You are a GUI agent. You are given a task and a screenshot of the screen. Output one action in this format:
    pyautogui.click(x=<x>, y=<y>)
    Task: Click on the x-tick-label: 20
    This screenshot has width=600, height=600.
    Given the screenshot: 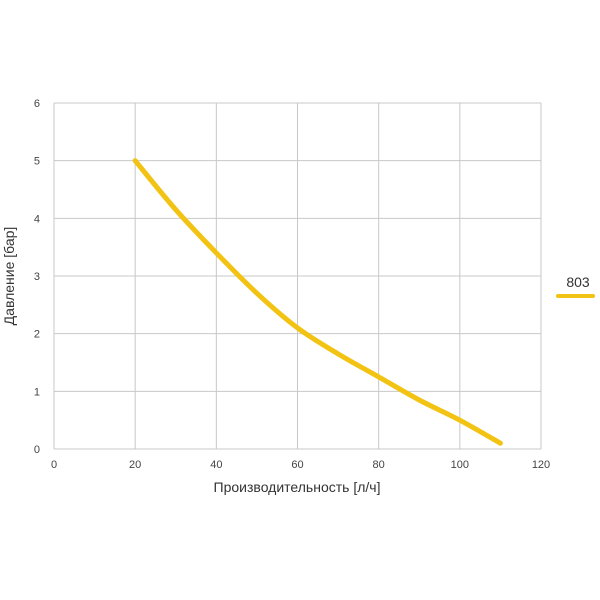 What is the action you would take?
    pyautogui.click(x=135, y=465)
    